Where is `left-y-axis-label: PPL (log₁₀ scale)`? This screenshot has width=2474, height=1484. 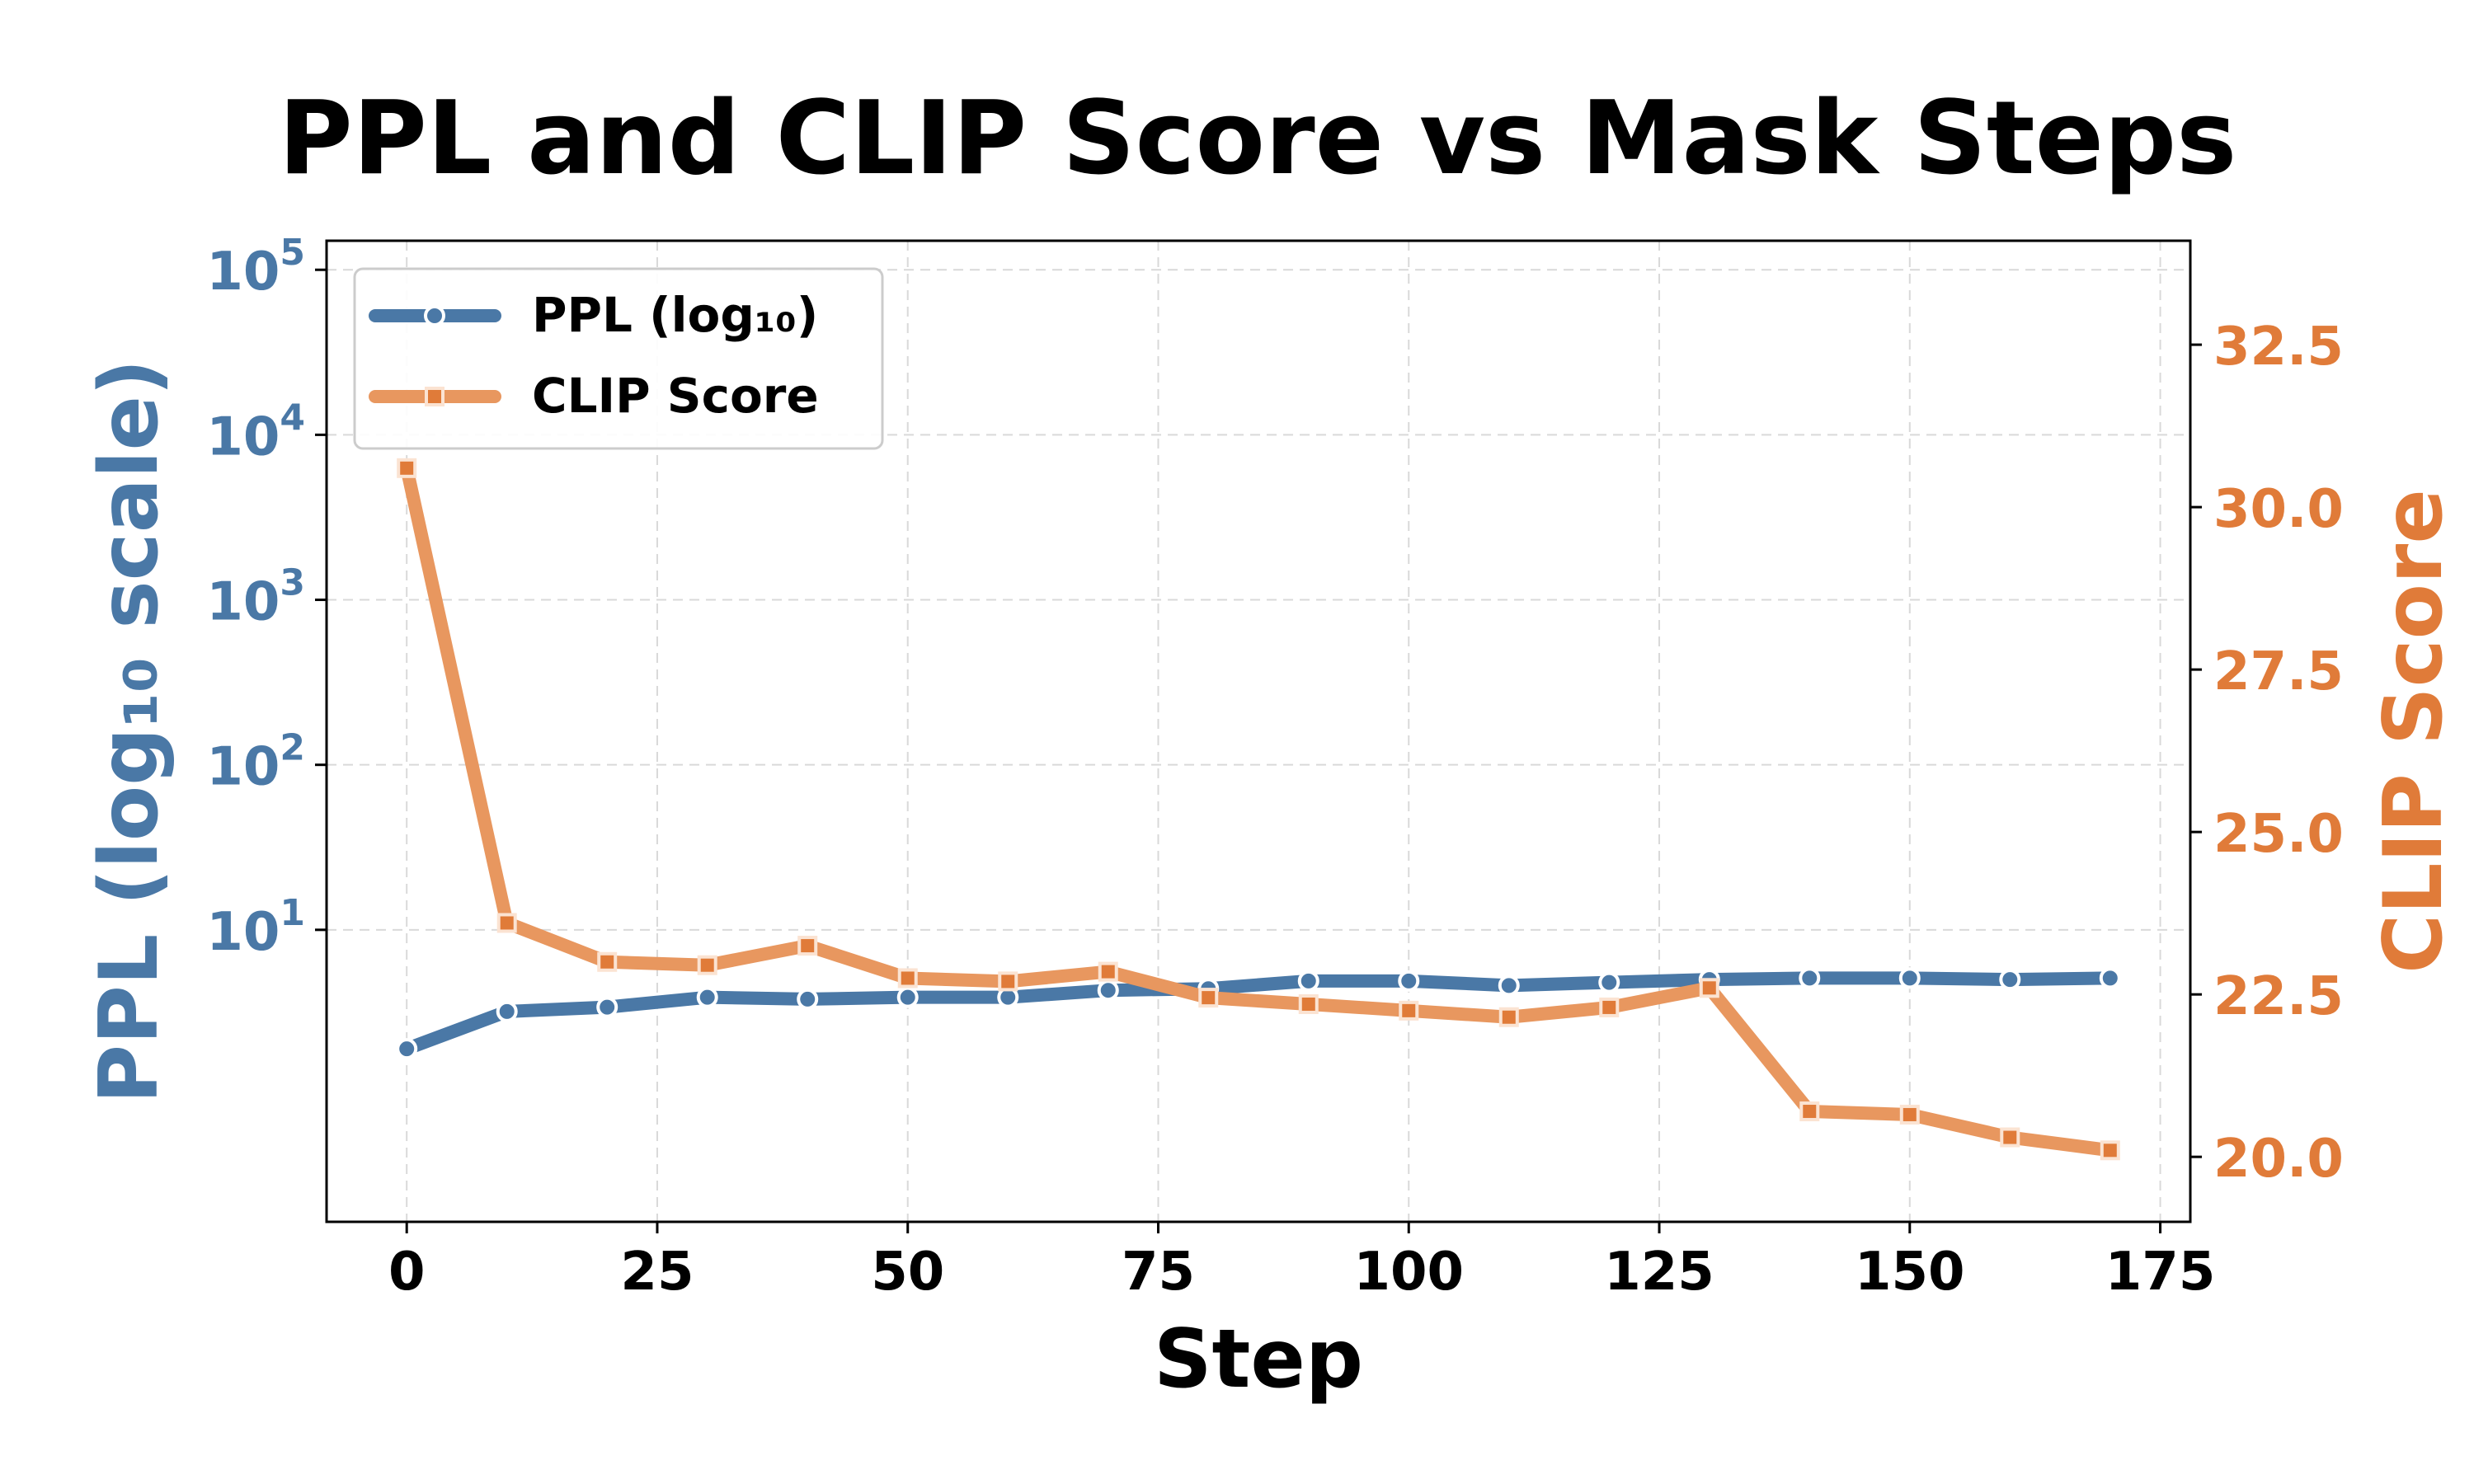
left-y-axis-label: PPL (log₁₀ scale) is located at coordinates (129, 731).